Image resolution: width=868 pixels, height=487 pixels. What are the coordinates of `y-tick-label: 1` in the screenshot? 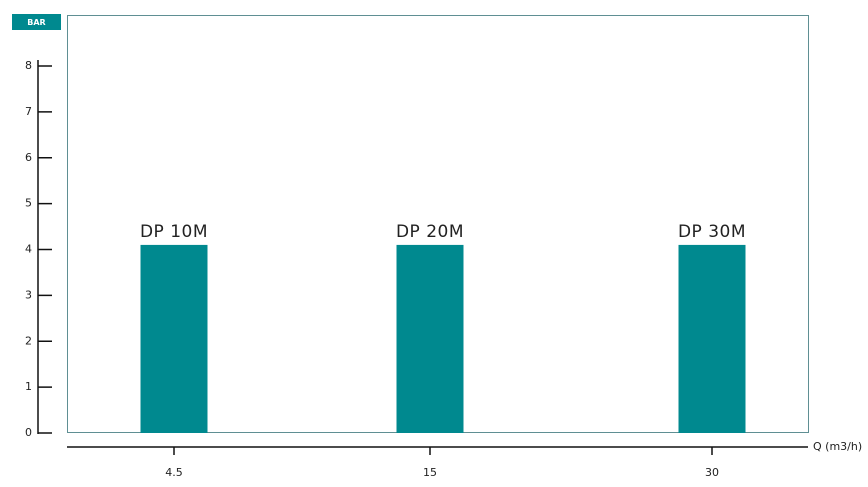 It's located at (28, 386).